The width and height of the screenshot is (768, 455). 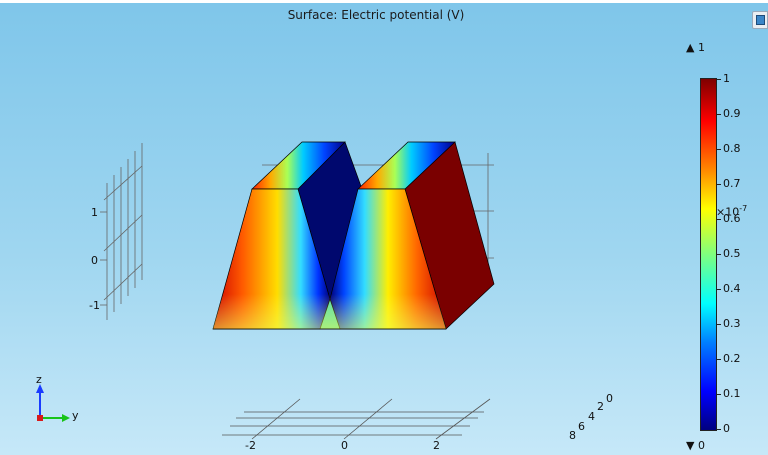 What do you see at coordinates (356, 419) in the screenshot?
I see `bottom-grid` at bounding box center [356, 419].